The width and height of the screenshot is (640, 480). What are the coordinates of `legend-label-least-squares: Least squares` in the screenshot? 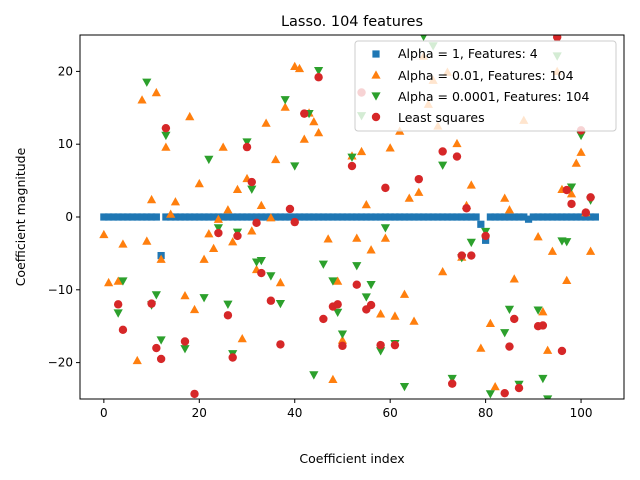 It's located at (441, 117).